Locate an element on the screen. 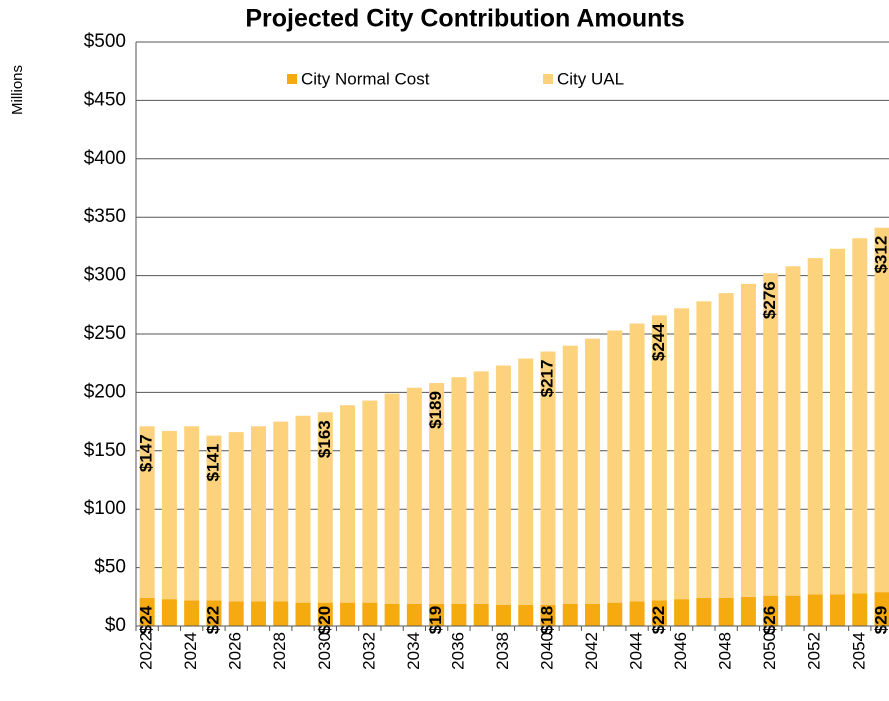  x-tick-label: 2038 is located at coordinates (502, 651).